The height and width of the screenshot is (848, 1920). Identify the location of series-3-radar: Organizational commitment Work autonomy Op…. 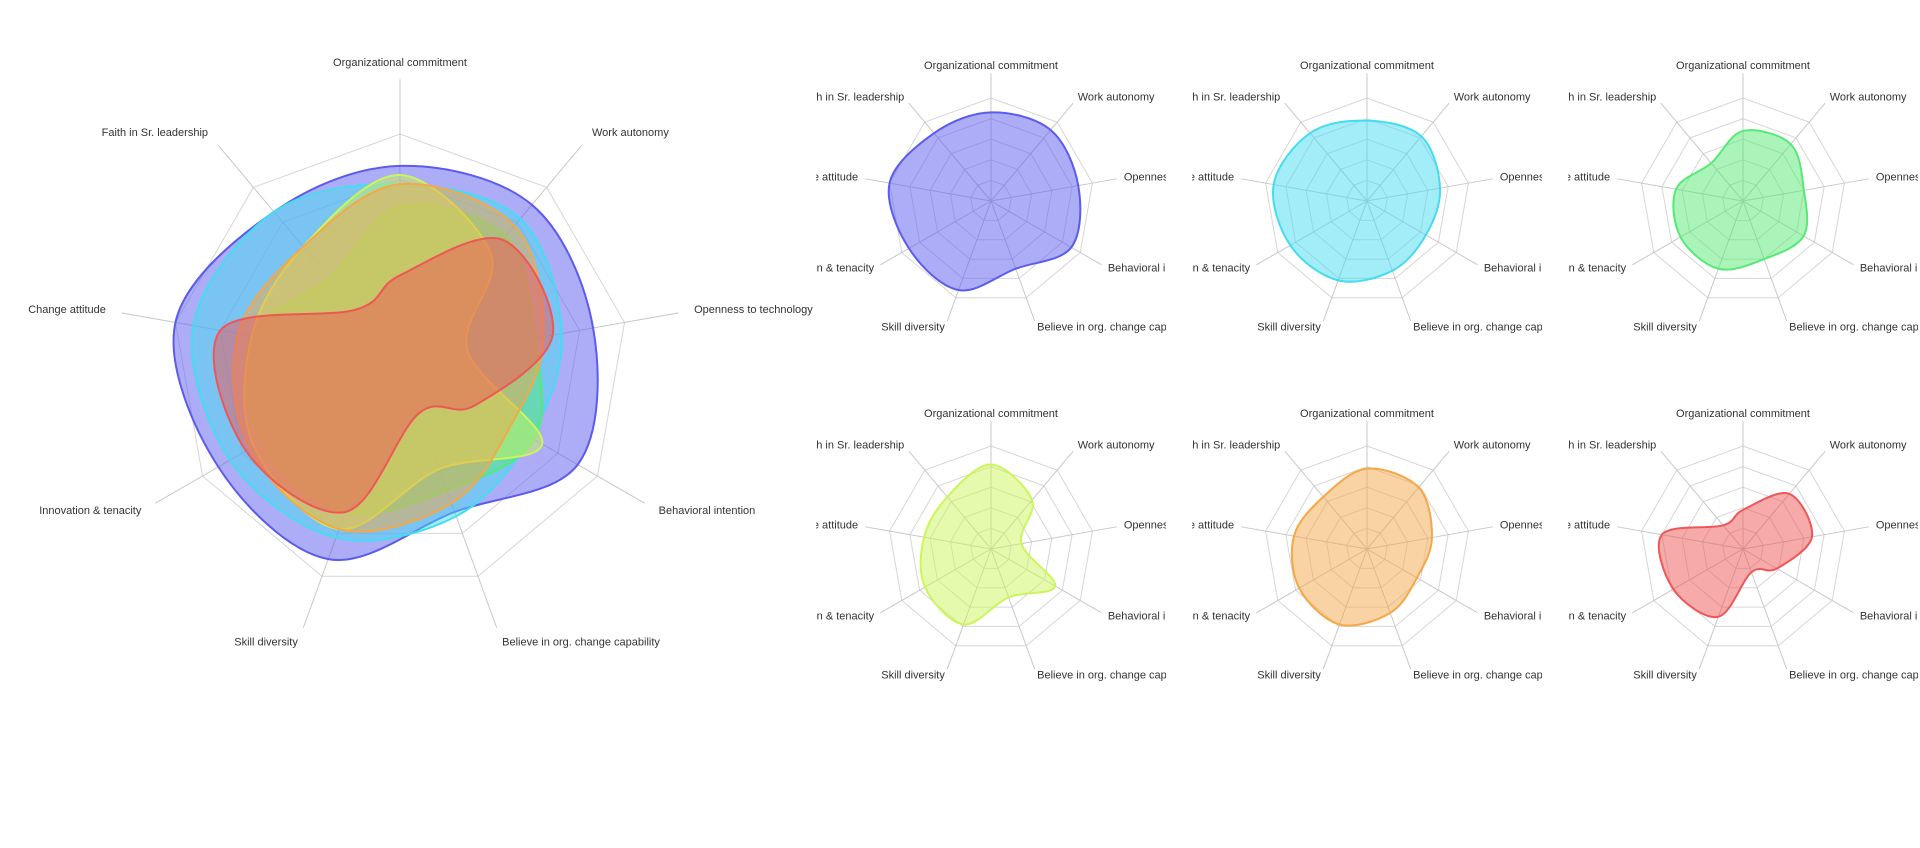
(1722, 197).